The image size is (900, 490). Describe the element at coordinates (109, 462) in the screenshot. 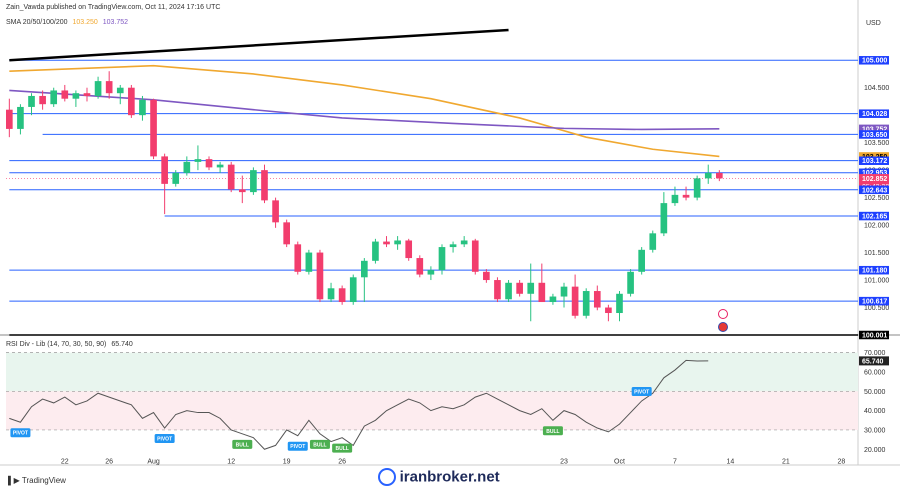

I see `time-axis-label: 26` at that location.